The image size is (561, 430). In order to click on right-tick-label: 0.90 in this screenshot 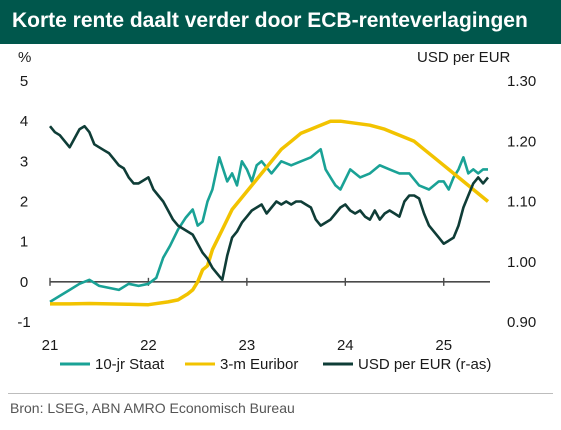, I will do `click(521, 322)`.